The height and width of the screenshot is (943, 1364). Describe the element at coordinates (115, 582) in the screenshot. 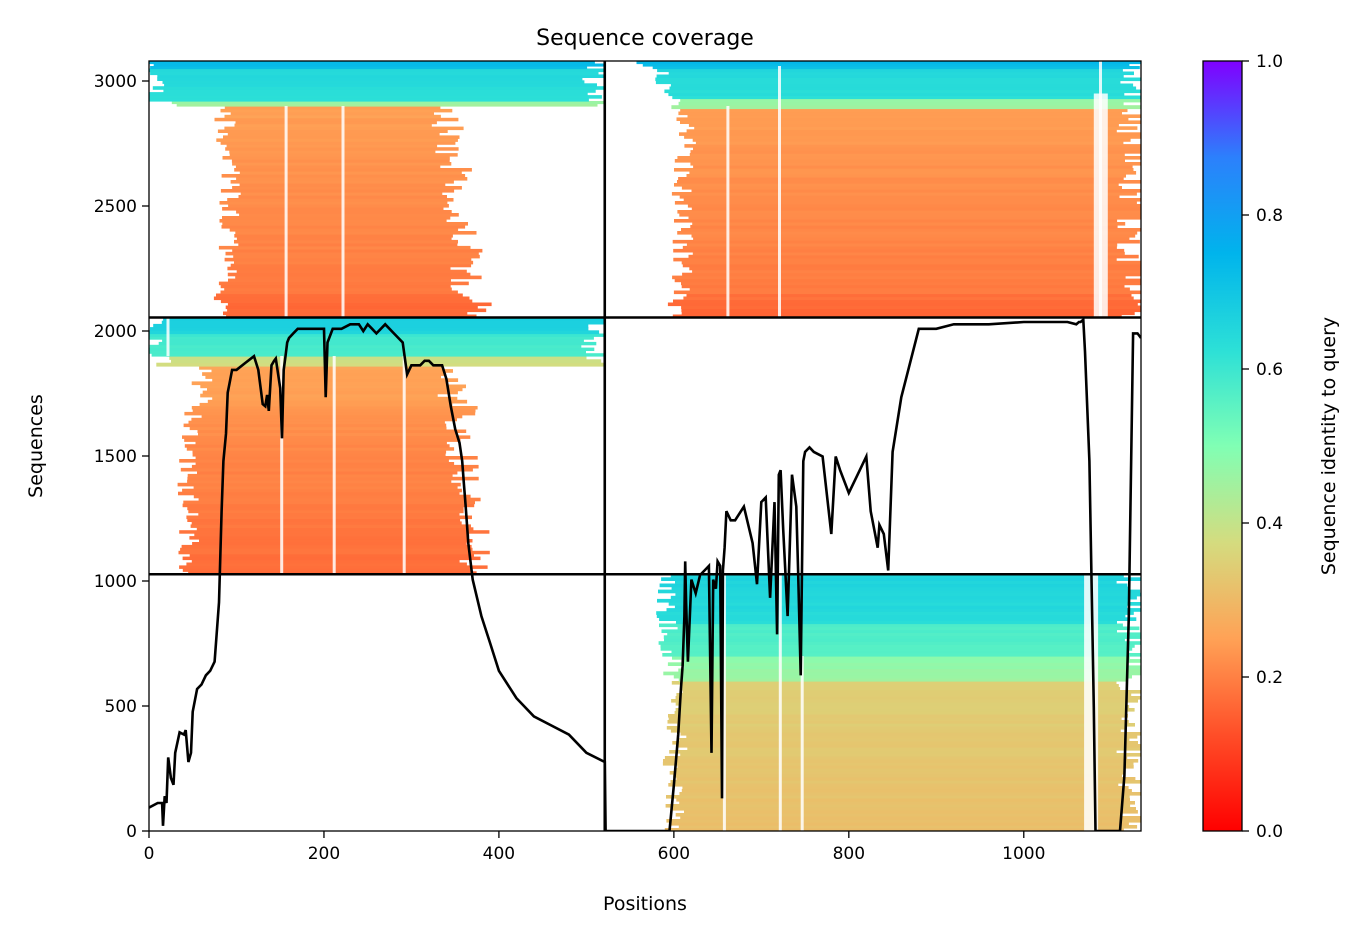

I see `y-tick-label: 1000` at that location.